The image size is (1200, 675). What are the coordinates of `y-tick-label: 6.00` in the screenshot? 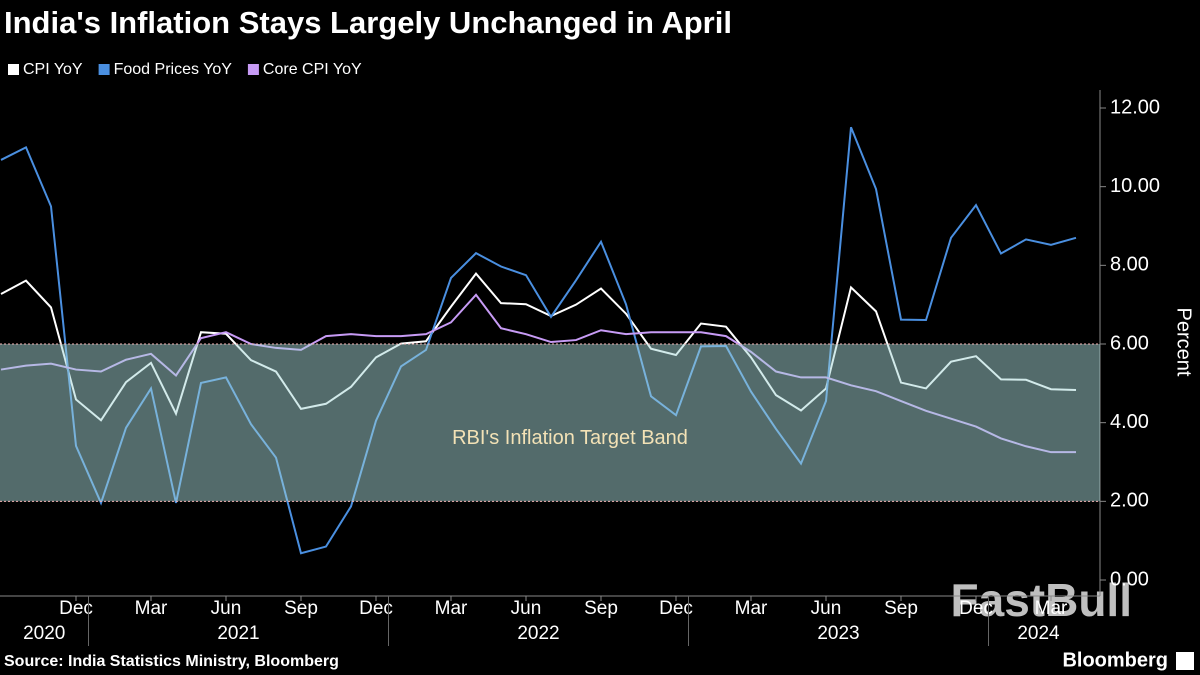 It's located at (1129, 343).